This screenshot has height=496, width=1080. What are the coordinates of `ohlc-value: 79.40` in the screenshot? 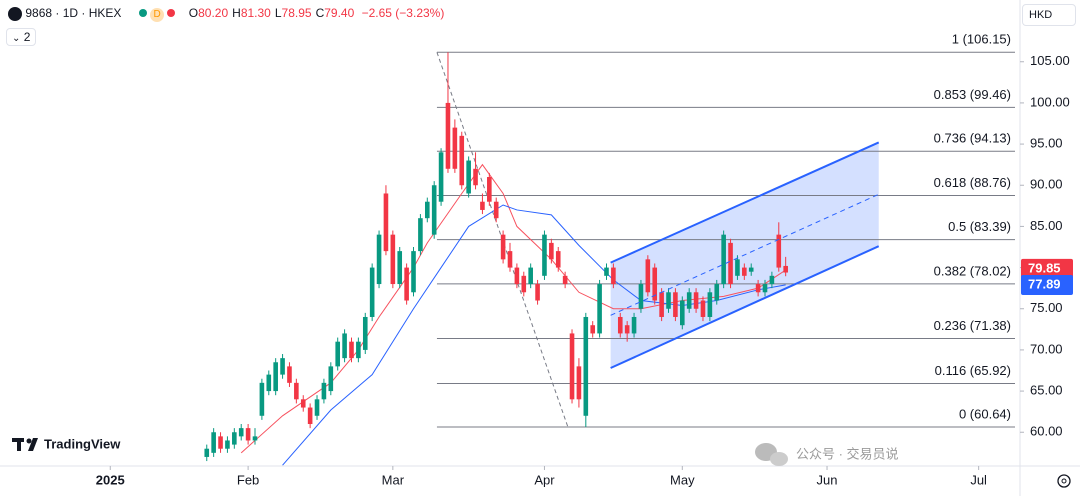 It's located at (339, 13).